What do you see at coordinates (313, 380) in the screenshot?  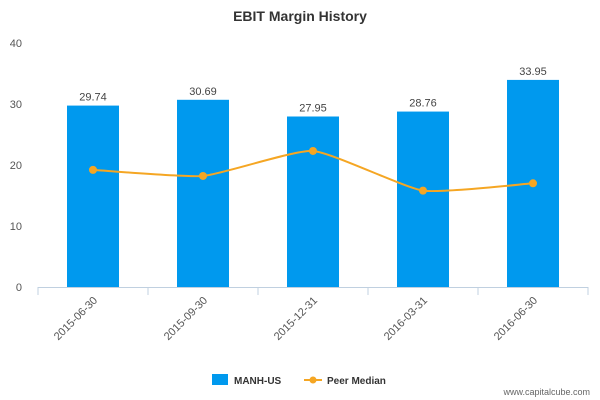 I see `legend-marker-peer-median` at bounding box center [313, 380].